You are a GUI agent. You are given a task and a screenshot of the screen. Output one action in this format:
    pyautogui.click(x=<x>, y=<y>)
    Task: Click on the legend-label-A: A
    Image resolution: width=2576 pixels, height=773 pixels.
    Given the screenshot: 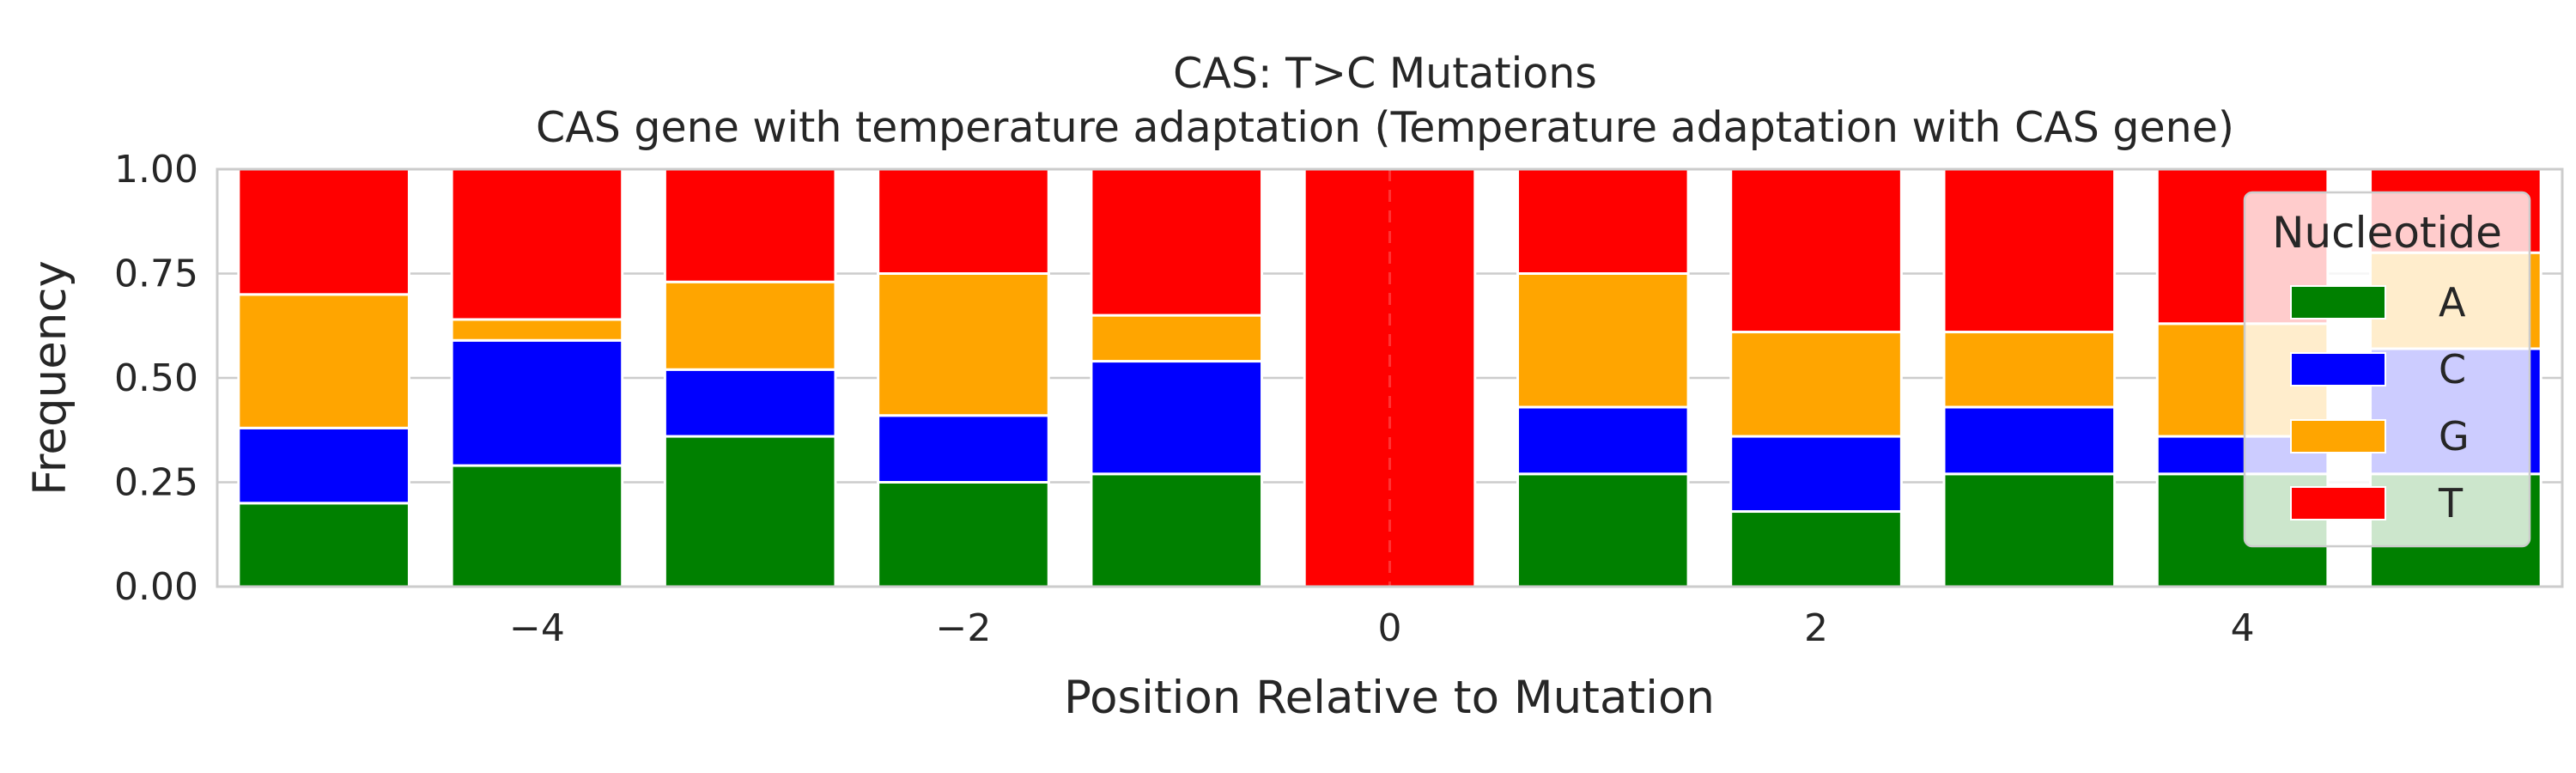 What is the action you would take?
    pyautogui.click(x=2452, y=302)
    